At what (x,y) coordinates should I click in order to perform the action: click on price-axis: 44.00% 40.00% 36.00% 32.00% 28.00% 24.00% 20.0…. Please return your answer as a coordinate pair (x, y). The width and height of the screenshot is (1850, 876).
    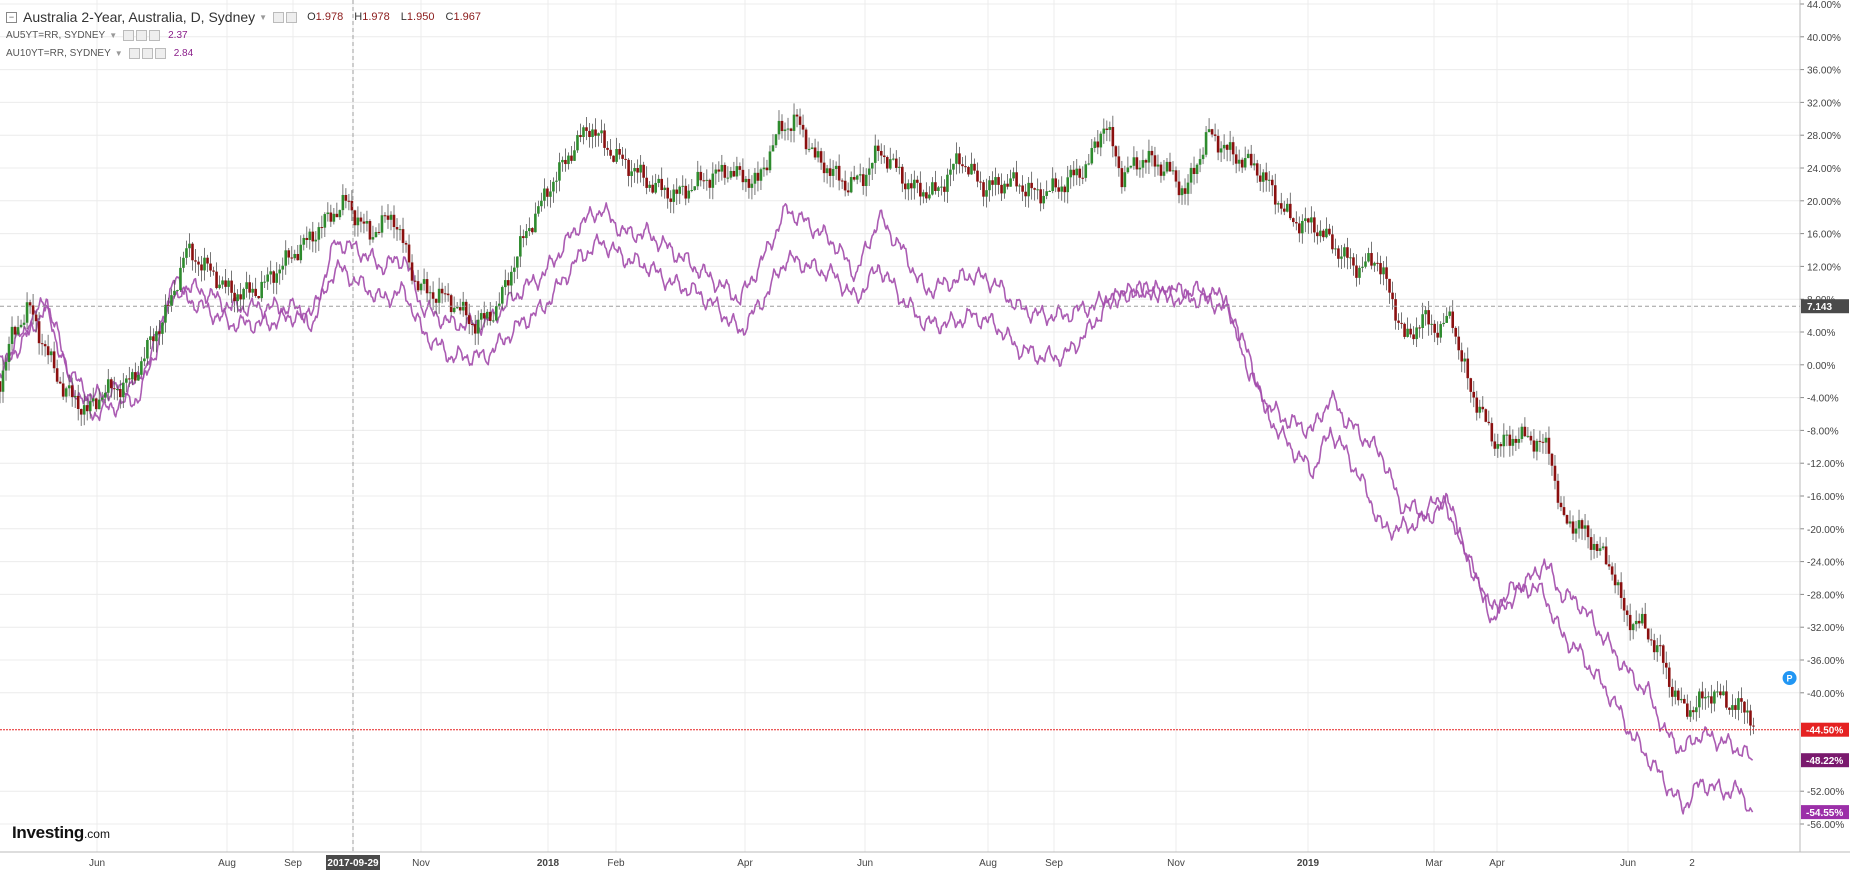
    Looking at the image, I should click on (1824, 426).